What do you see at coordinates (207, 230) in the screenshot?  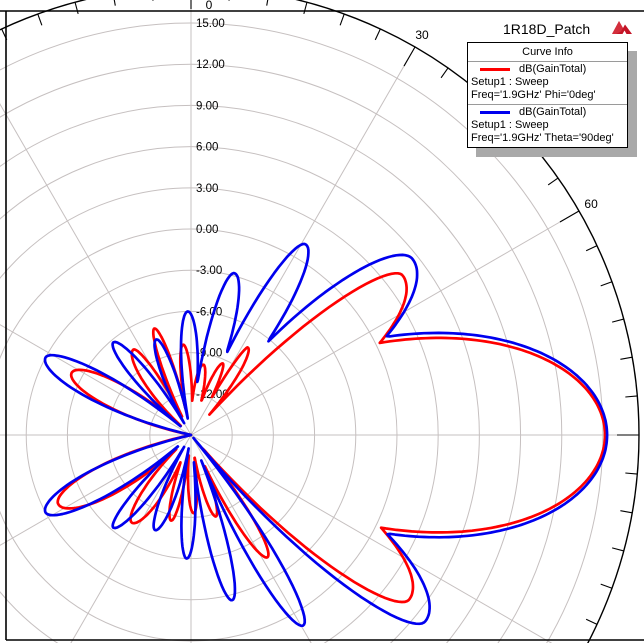 I see `radial-axis-label: 0.00` at bounding box center [207, 230].